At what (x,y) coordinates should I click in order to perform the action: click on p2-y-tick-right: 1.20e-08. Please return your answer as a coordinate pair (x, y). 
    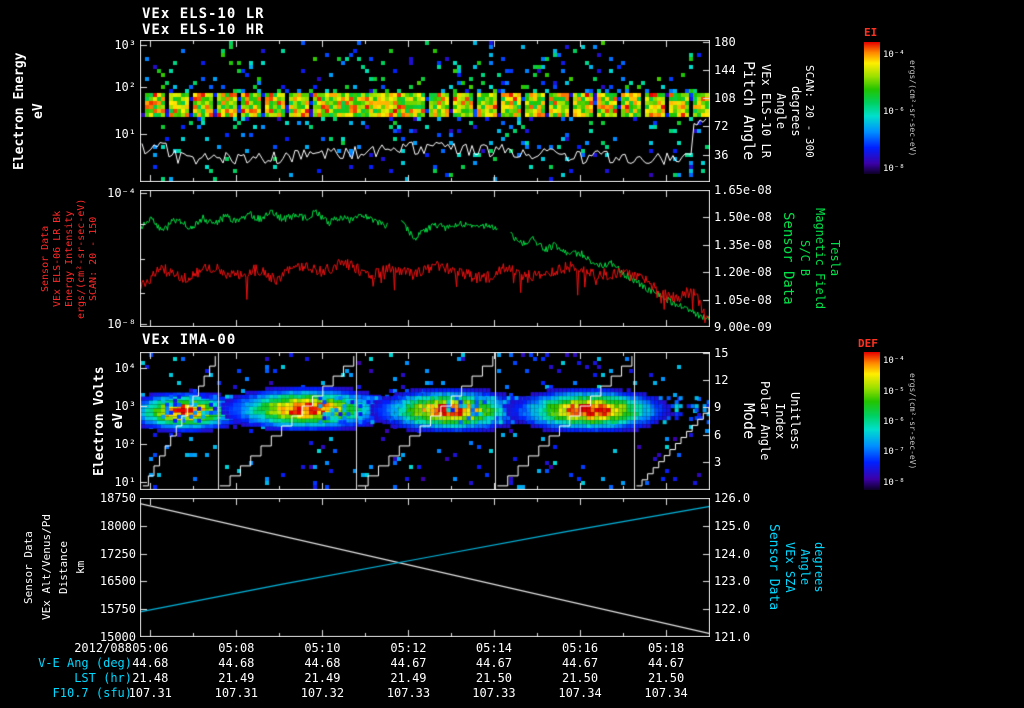
    Looking at the image, I should click on (743, 272).